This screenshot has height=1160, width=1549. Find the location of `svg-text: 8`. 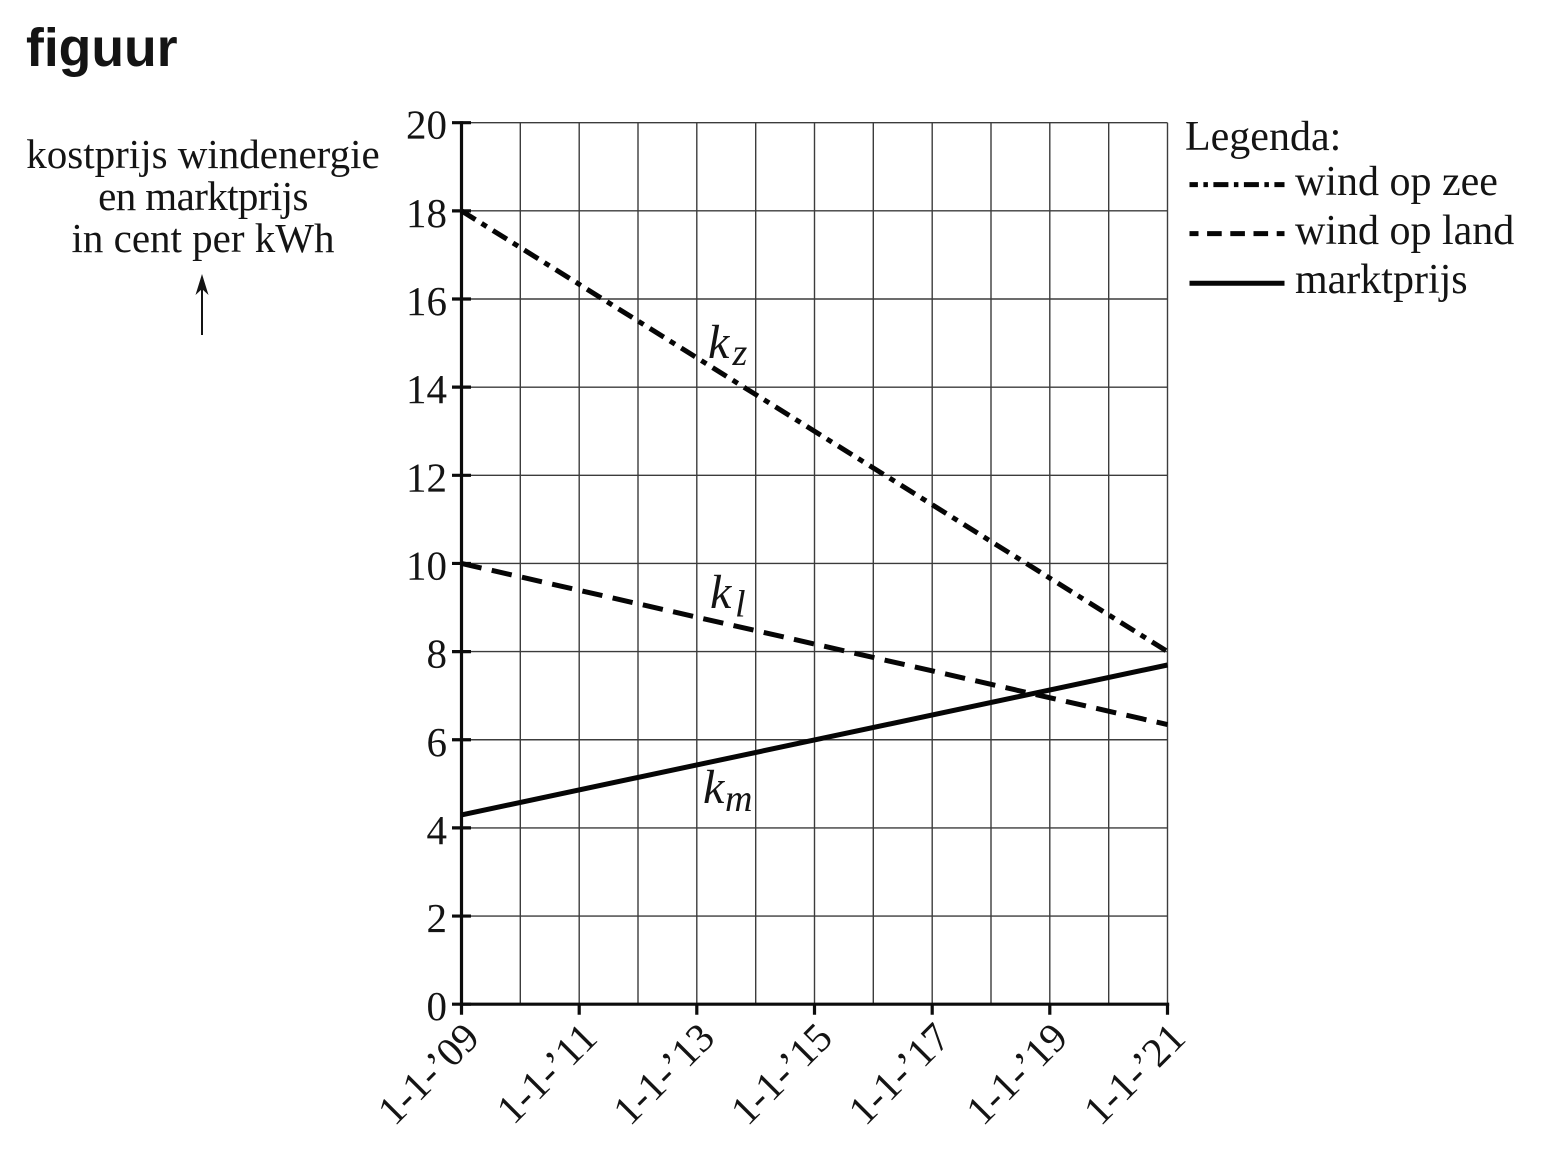

svg-text: 8 is located at coordinates (437, 654).